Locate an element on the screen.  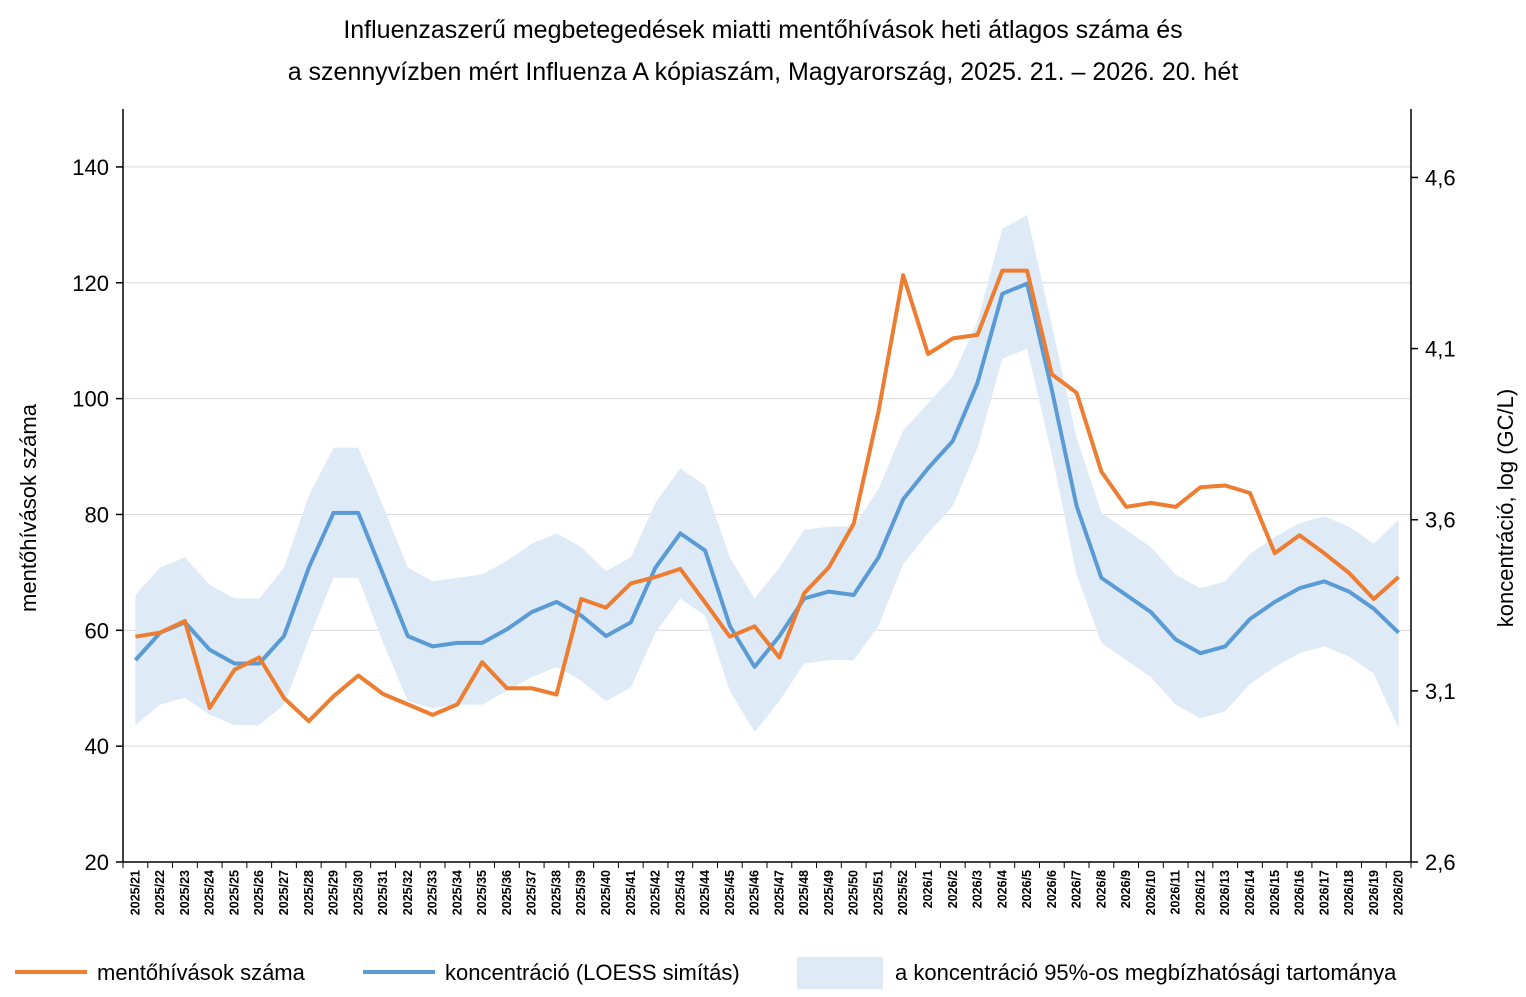
x-tick-label: 2026/18 is located at coordinates (1349, 892).